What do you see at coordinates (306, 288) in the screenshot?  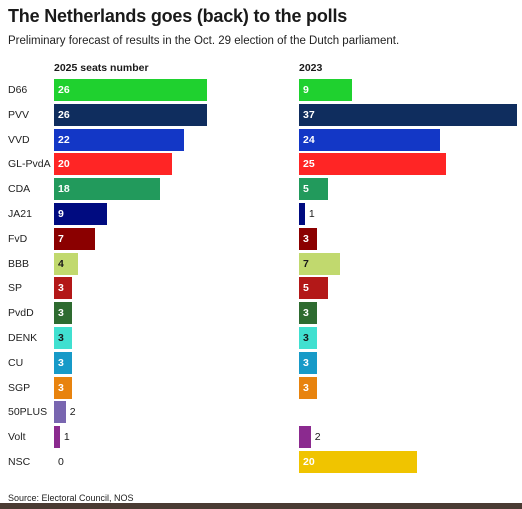 I see `value-label-sp-2023: 5` at bounding box center [306, 288].